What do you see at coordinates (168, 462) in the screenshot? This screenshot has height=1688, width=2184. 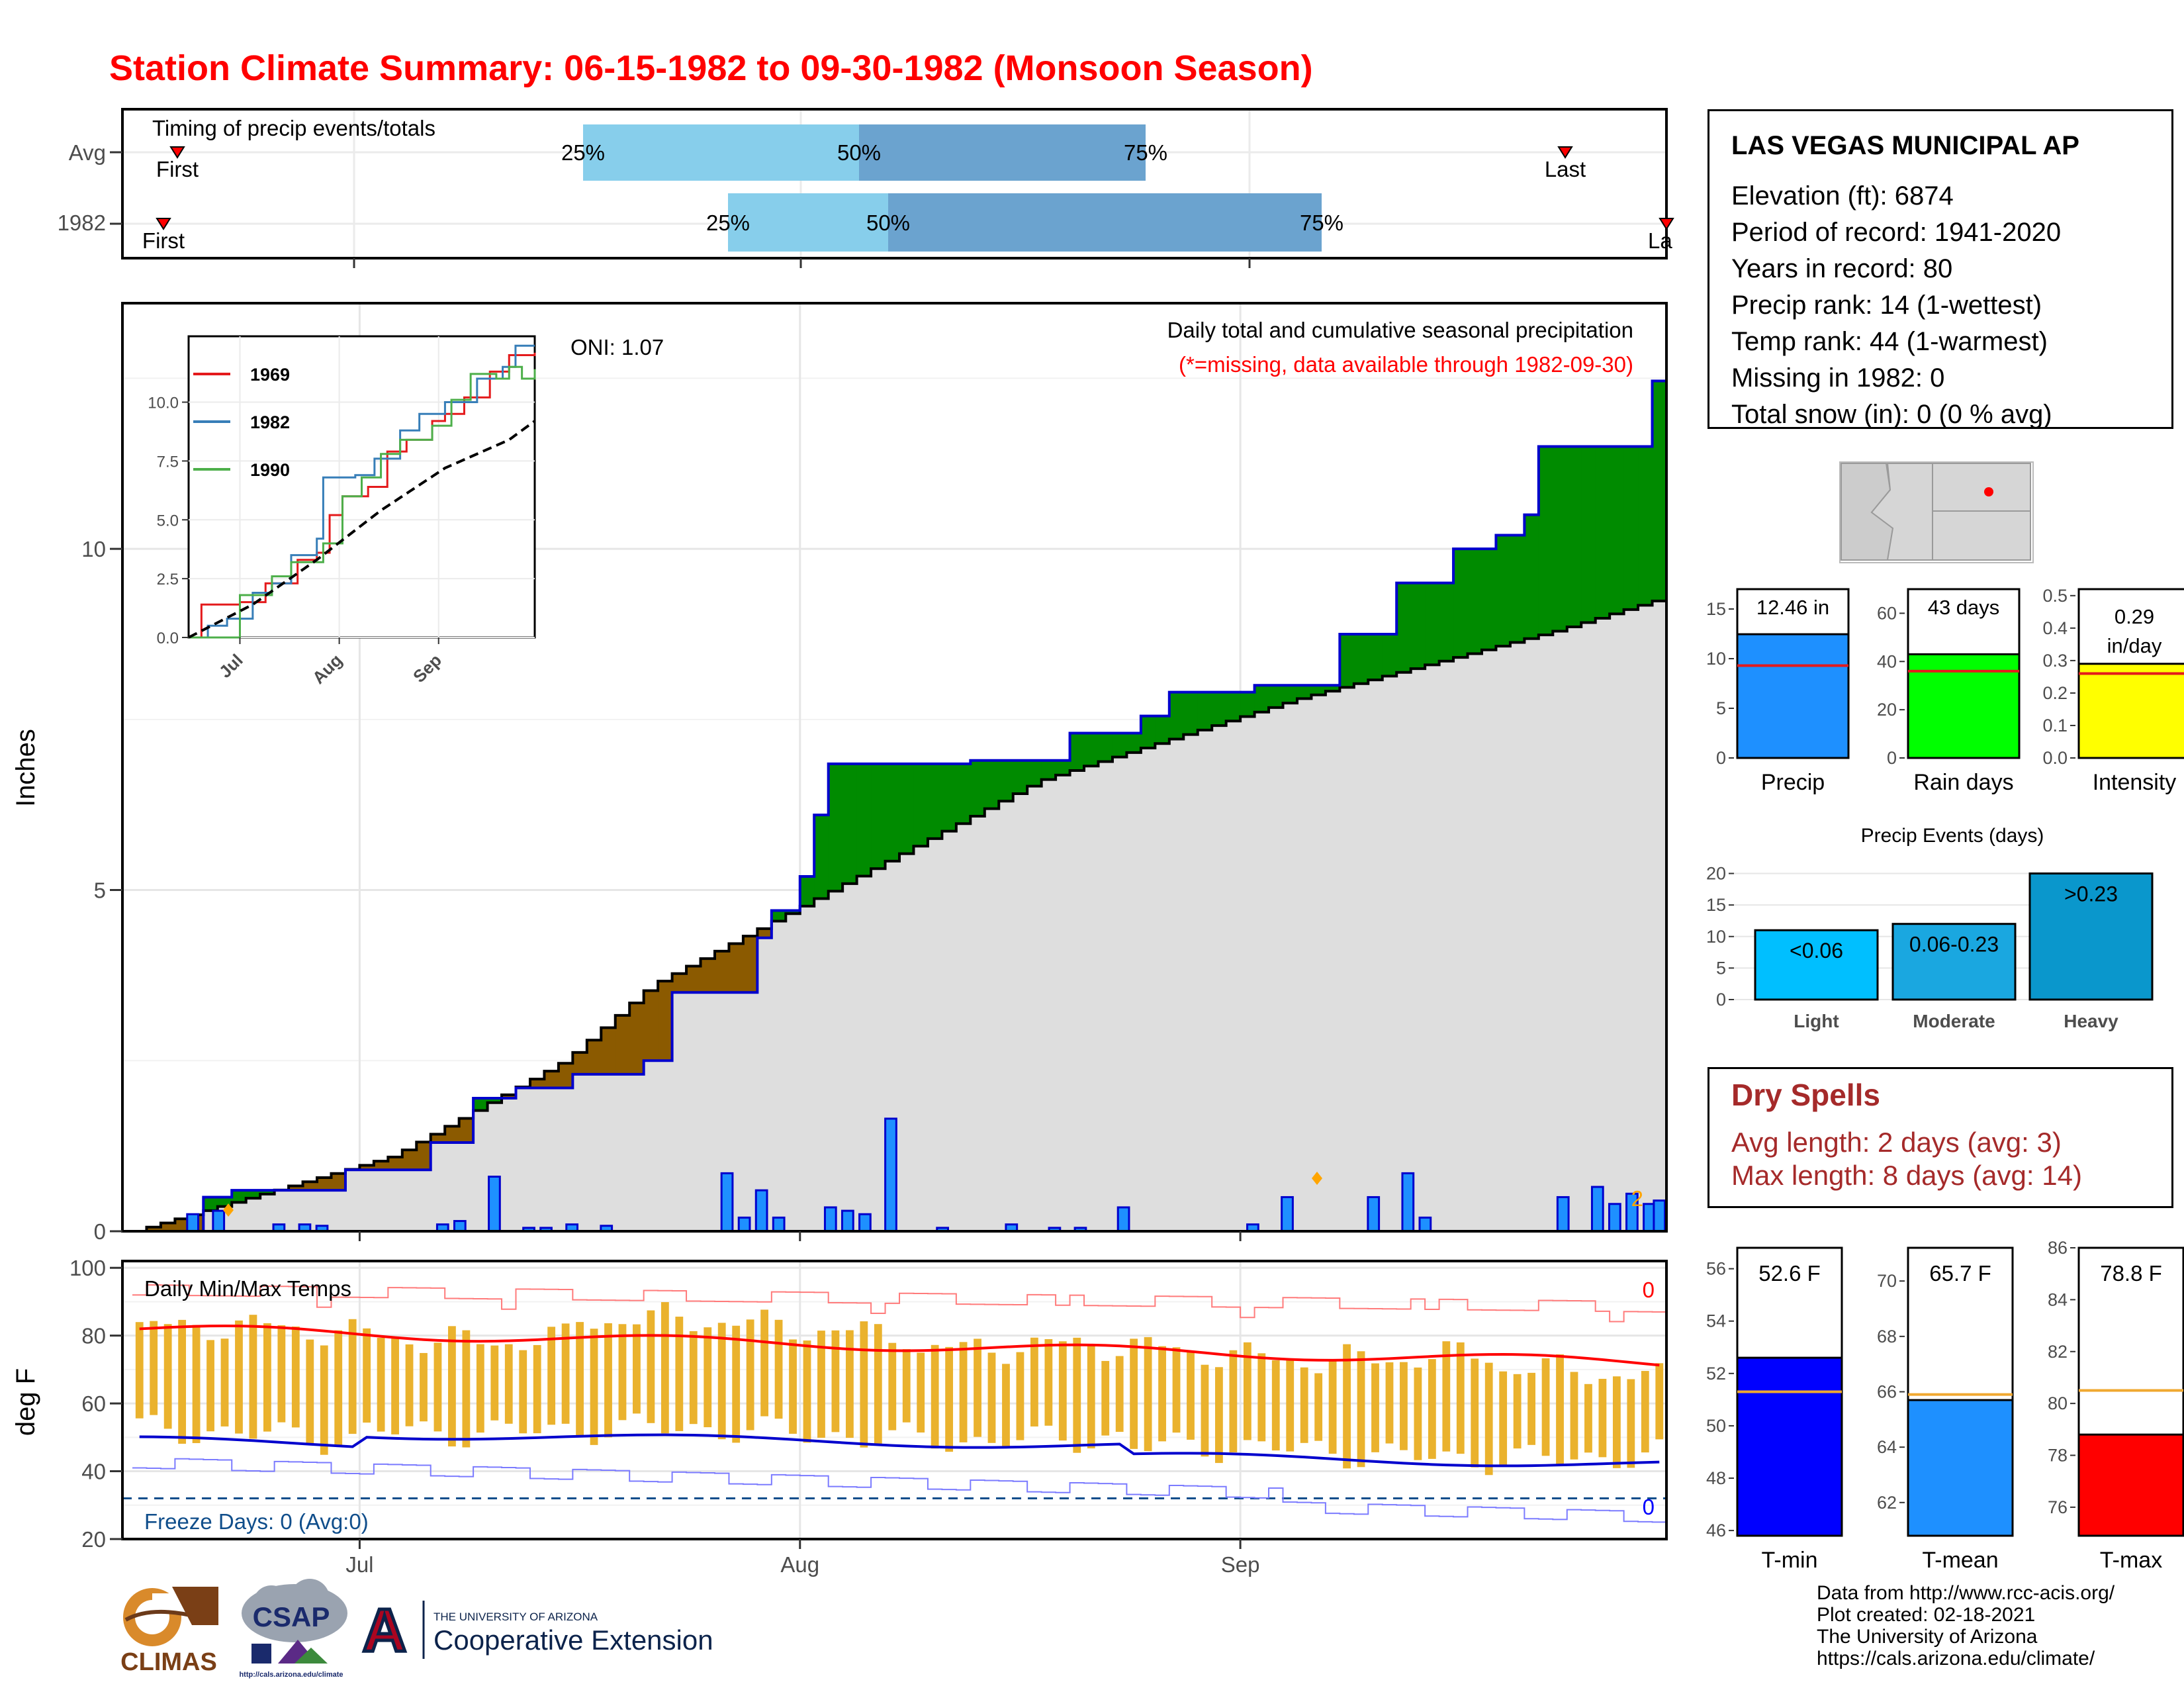 I see `inset-y-tick-label: 7.5` at bounding box center [168, 462].